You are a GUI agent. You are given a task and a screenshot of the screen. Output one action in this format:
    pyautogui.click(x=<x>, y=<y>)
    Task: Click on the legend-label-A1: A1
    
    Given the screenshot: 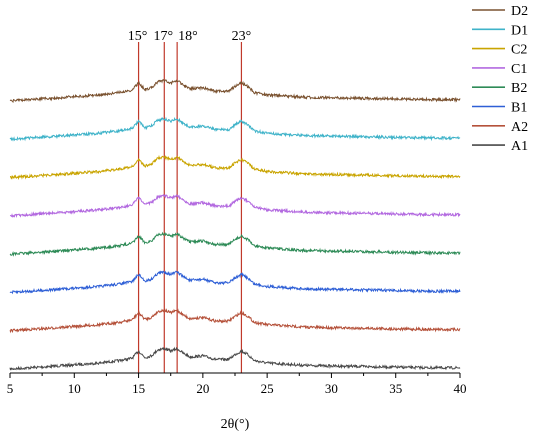 What is the action you would take?
    pyautogui.click(x=519, y=146)
    